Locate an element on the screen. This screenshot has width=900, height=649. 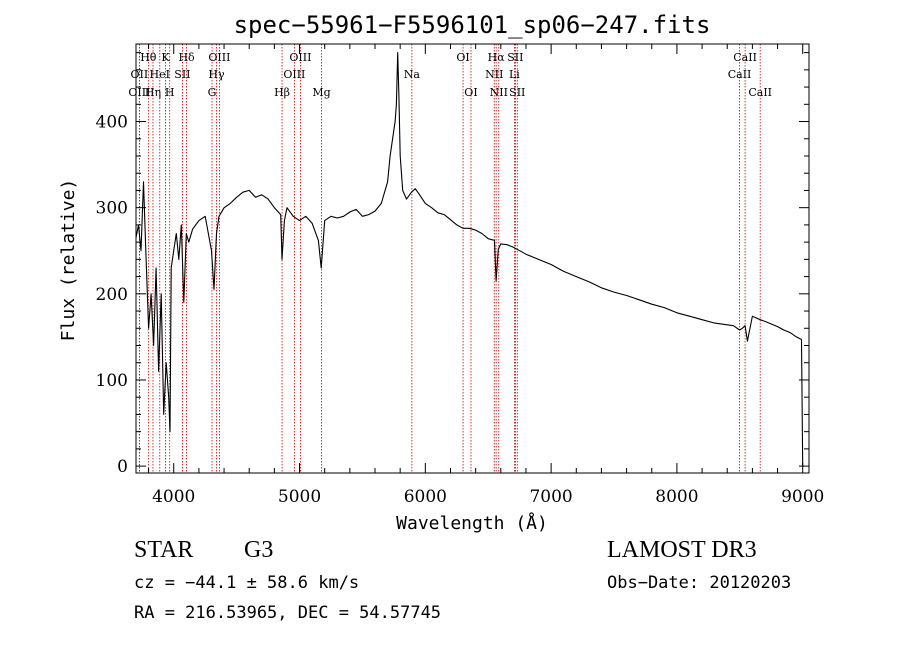
coordinates-readout: RA = 216.53965, DEC = 54.57745 is located at coordinates (288, 613).